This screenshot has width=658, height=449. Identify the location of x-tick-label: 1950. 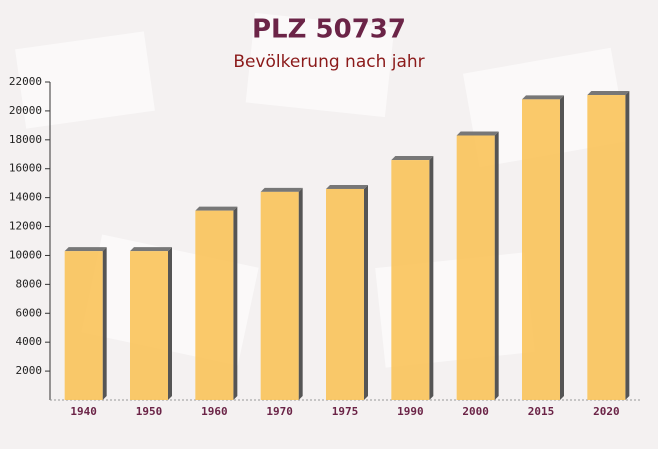
(149, 411).